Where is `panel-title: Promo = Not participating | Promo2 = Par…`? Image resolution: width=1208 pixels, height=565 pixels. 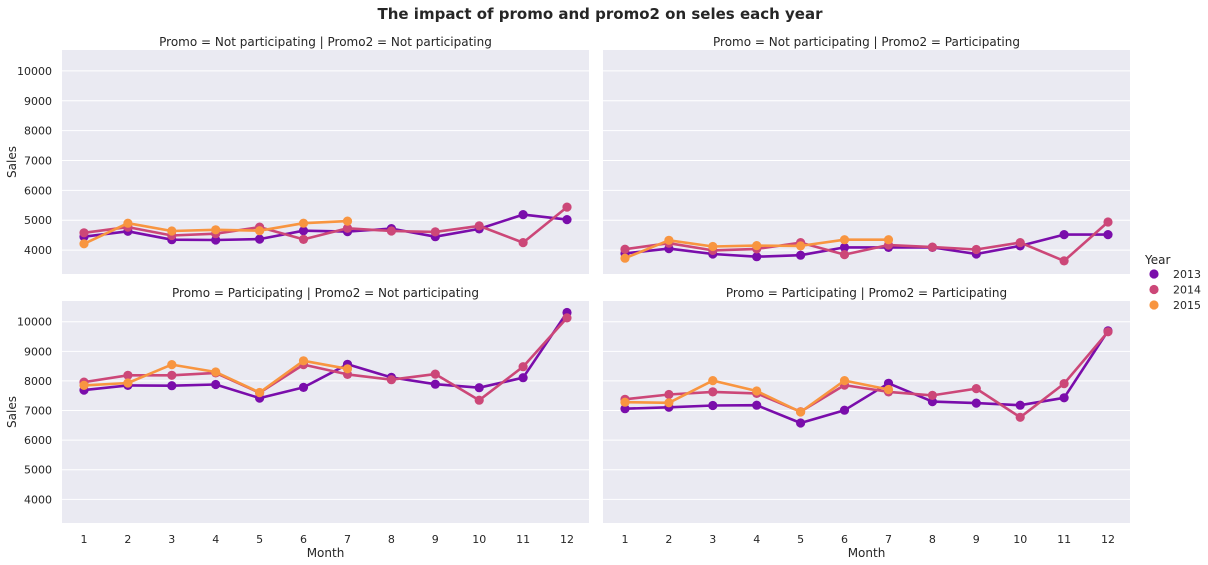 panel-title: Promo = Not participating | Promo2 = Par… is located at coordinates (866, 42).